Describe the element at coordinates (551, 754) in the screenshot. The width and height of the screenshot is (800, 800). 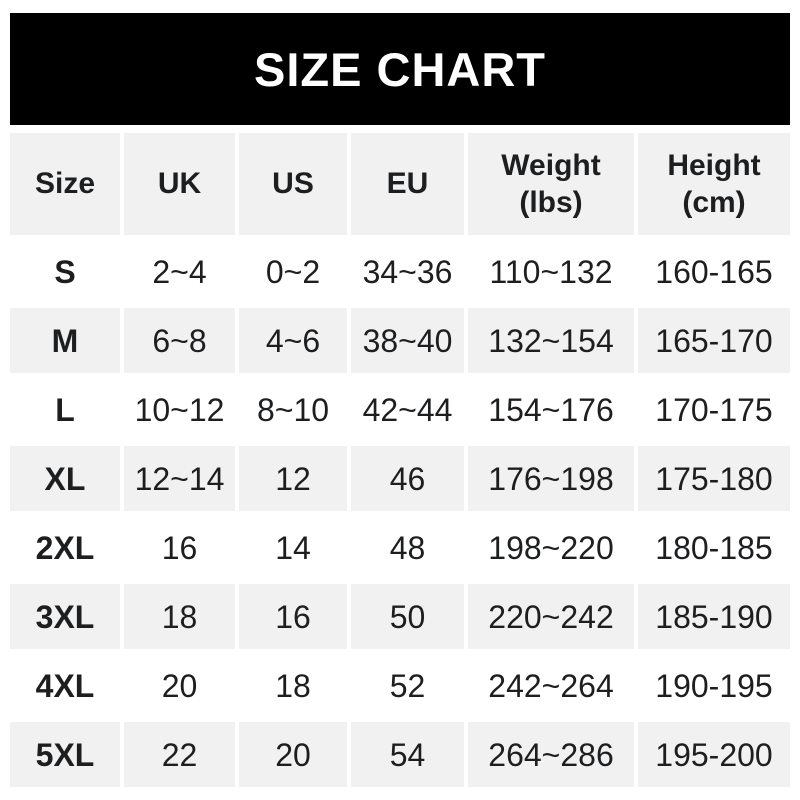
I see `cell-weight: 264~286` at that location.